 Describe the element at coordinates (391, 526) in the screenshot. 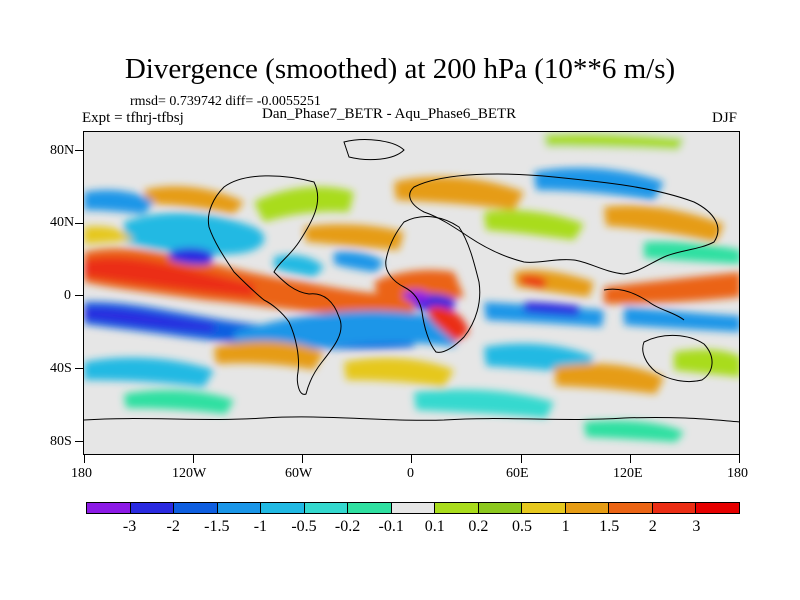

I see `colorbar-label: -0.1` at that location.